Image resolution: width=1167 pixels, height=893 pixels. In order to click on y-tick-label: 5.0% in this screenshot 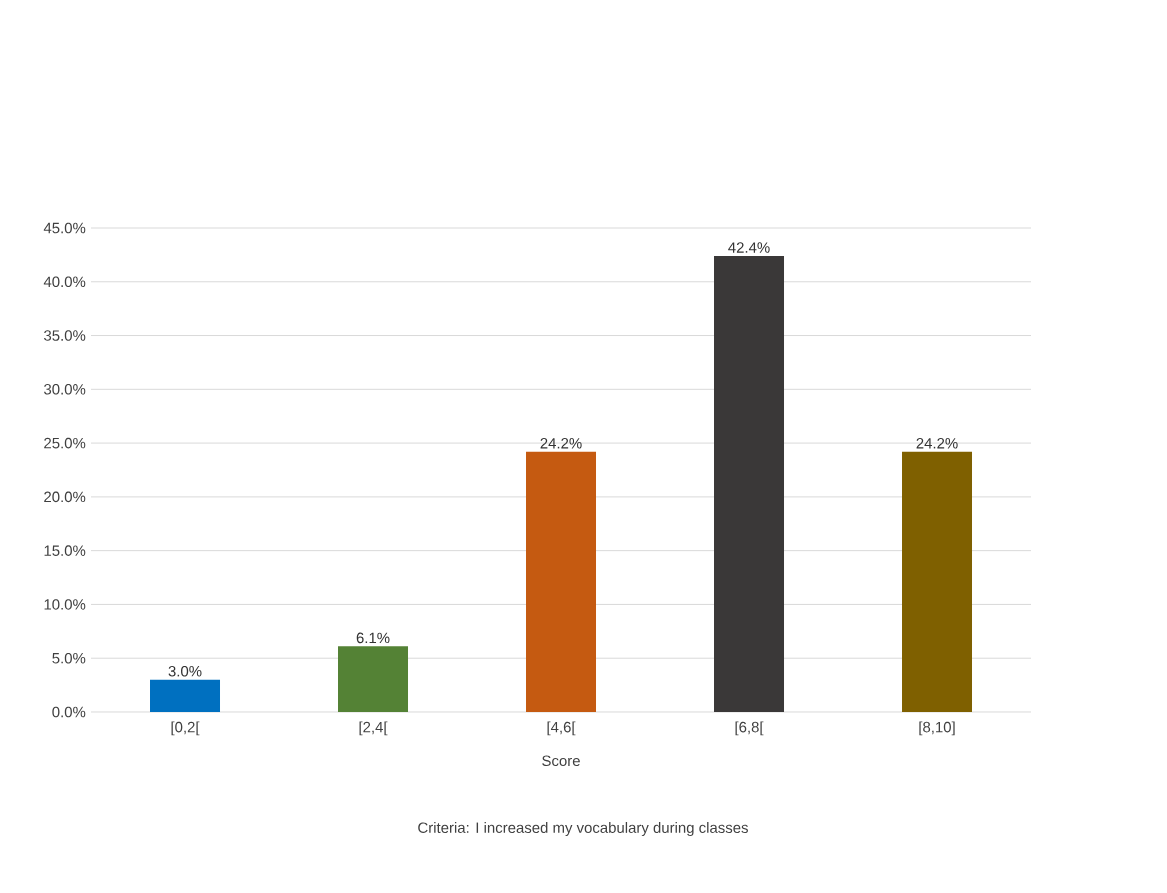, I will do `click(69, 658)`.